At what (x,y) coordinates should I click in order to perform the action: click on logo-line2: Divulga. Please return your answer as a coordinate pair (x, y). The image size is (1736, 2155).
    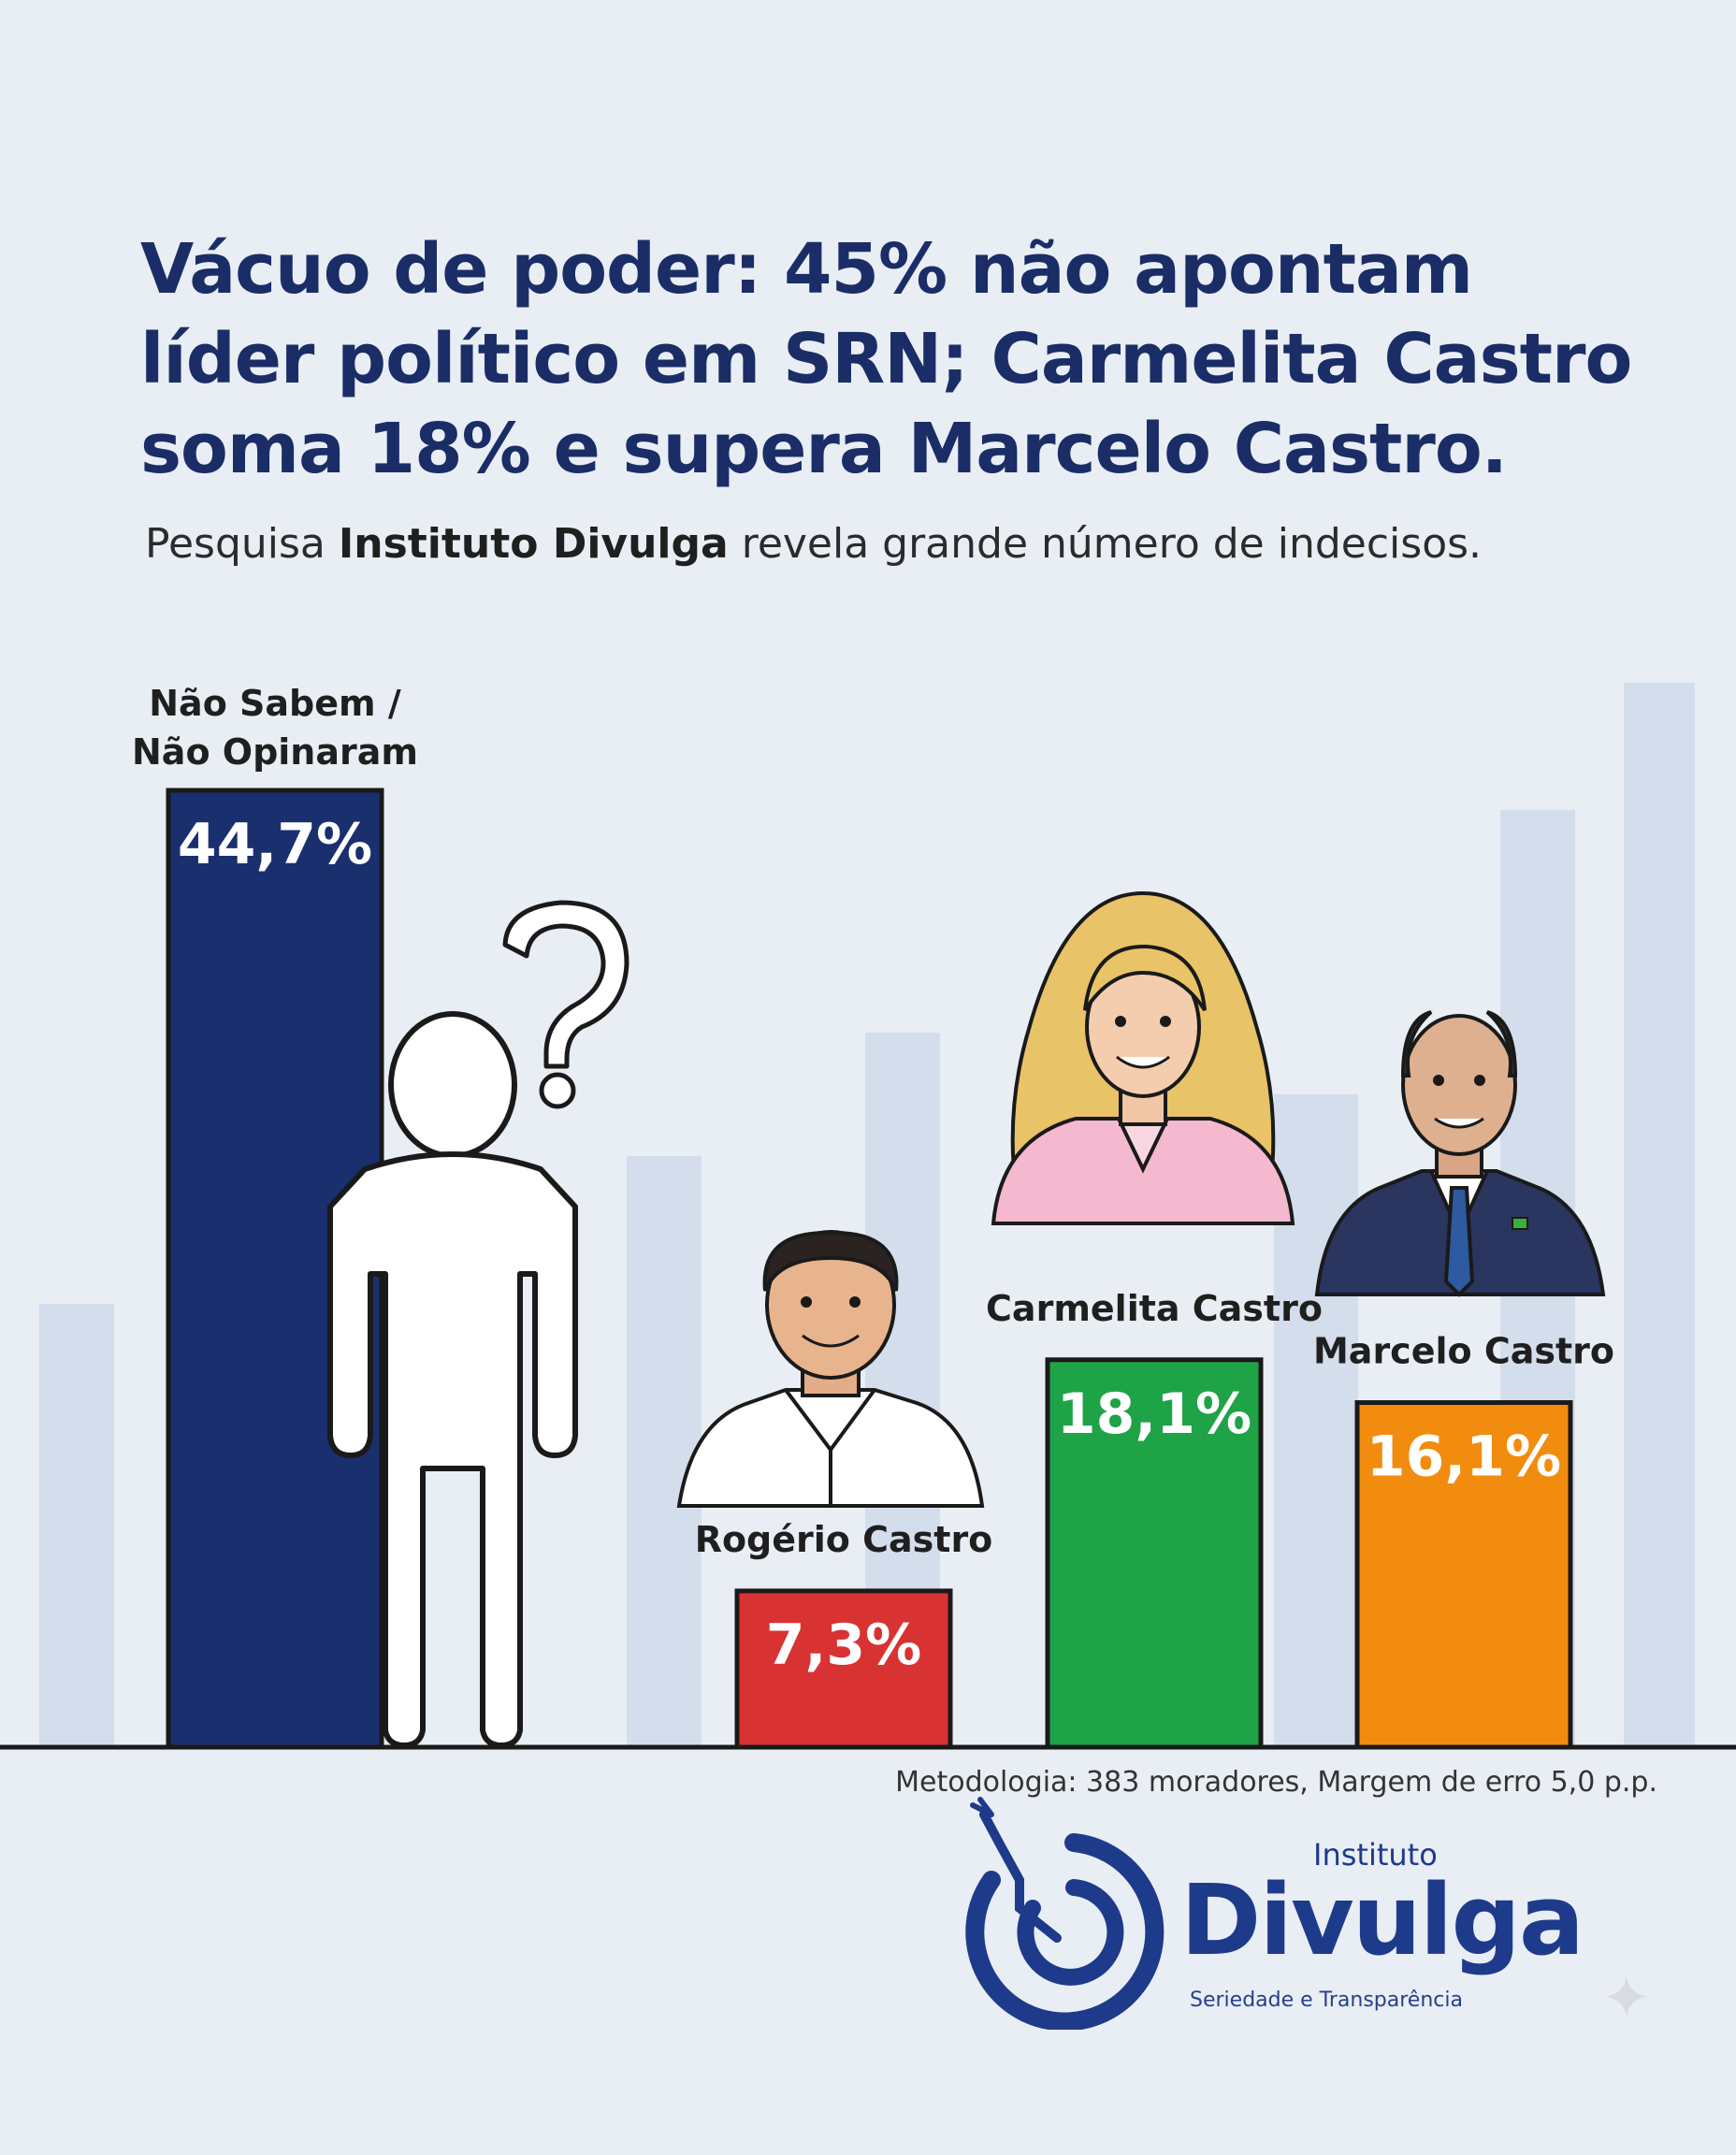
    Looking at the image, I should click on (1382, 1920).